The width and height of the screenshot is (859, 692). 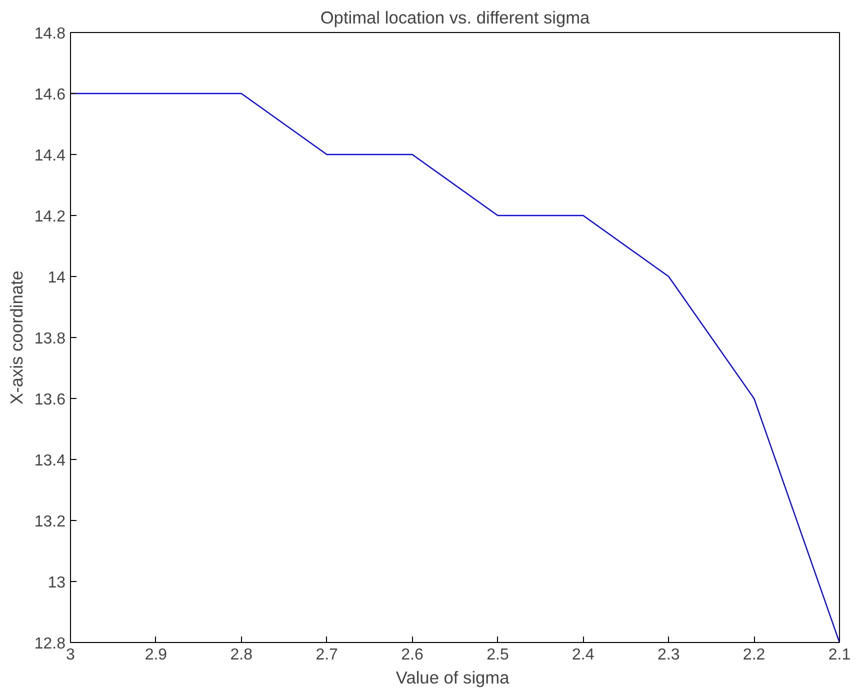 What do you see at coordinates (50, 339) in the screenshot?
I see `y-tick-label: 13.8` at bounding box center [50, 339].